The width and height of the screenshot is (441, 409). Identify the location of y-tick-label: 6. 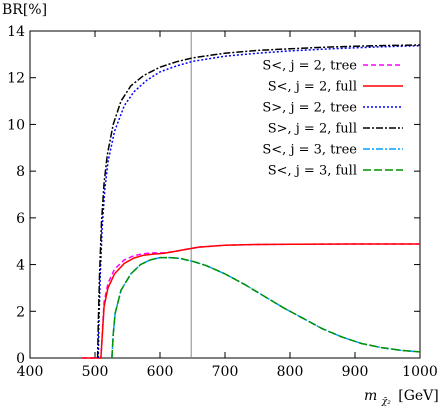
(20, 219).